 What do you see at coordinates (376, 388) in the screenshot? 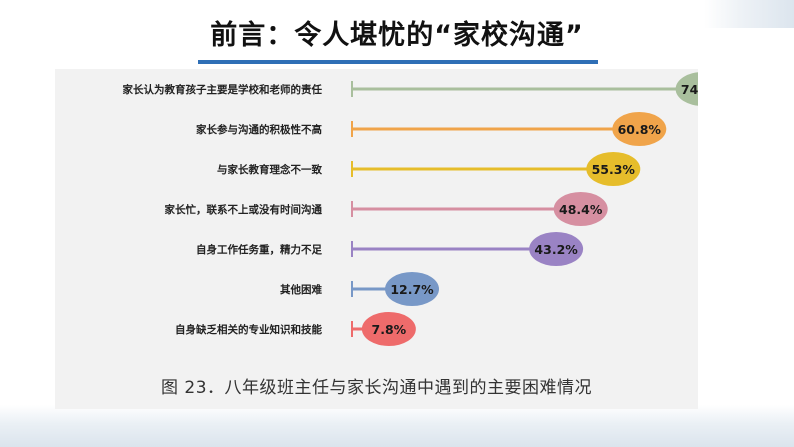
I see `chart-caption: 图 23．八年级班主任与家长沟通中遇到的主要困难情况` at bounding box center [376, 388].